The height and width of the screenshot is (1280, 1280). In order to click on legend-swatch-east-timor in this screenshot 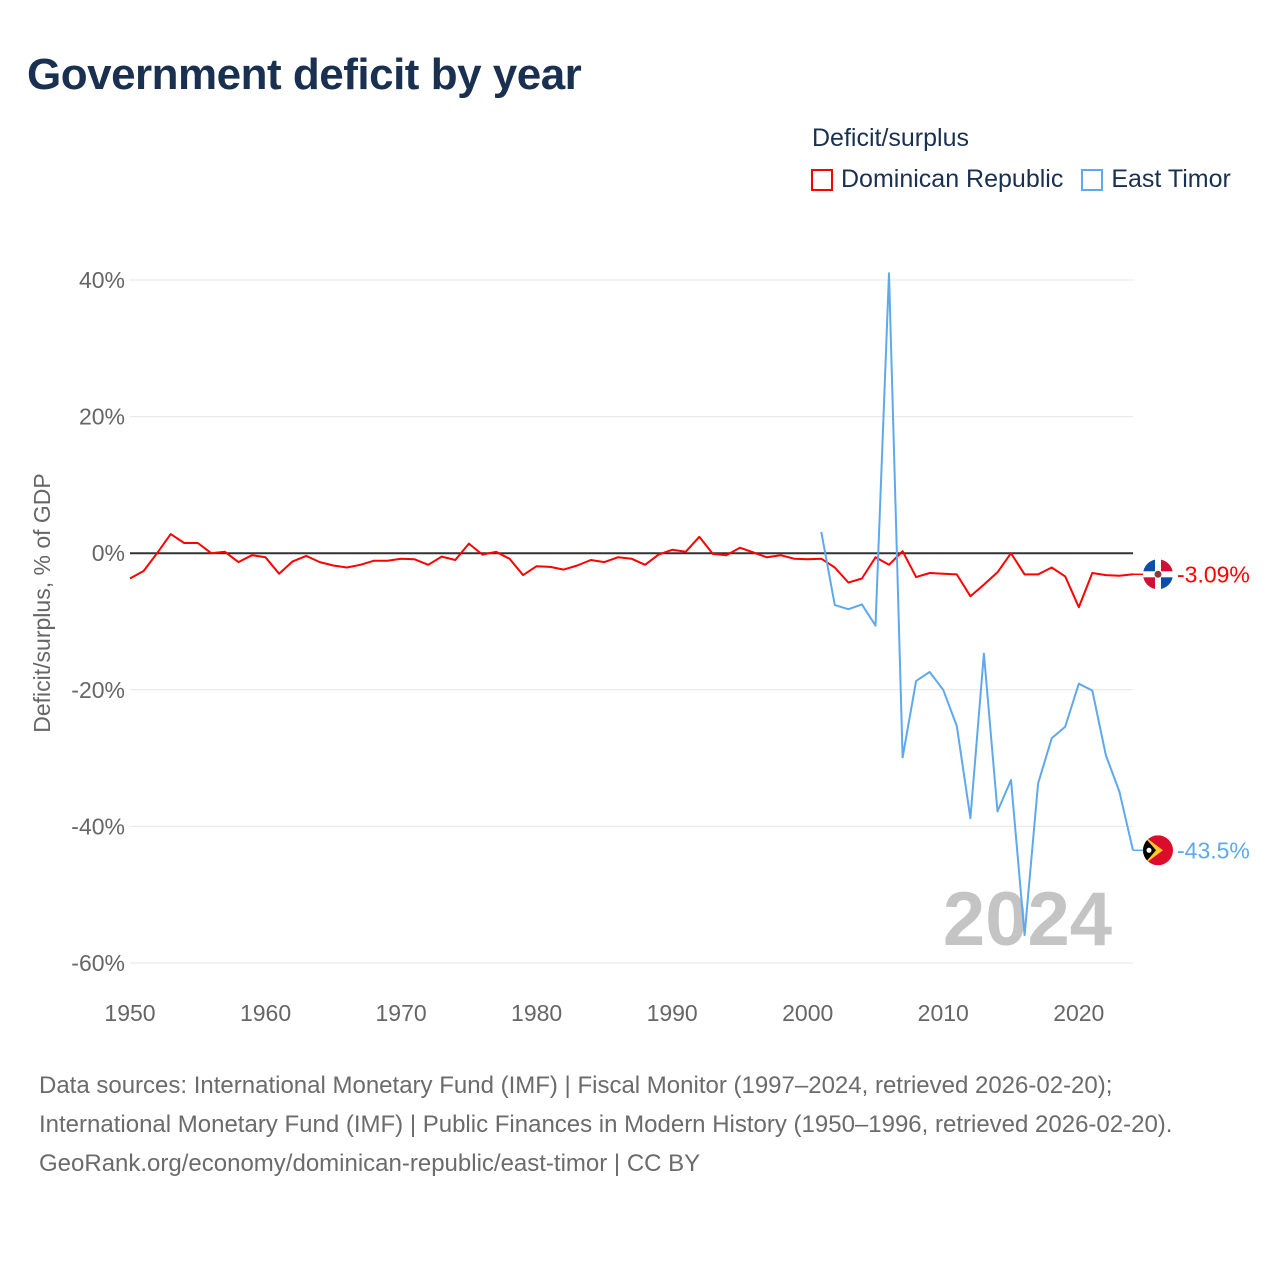, I will do `click(1092, 179)`.